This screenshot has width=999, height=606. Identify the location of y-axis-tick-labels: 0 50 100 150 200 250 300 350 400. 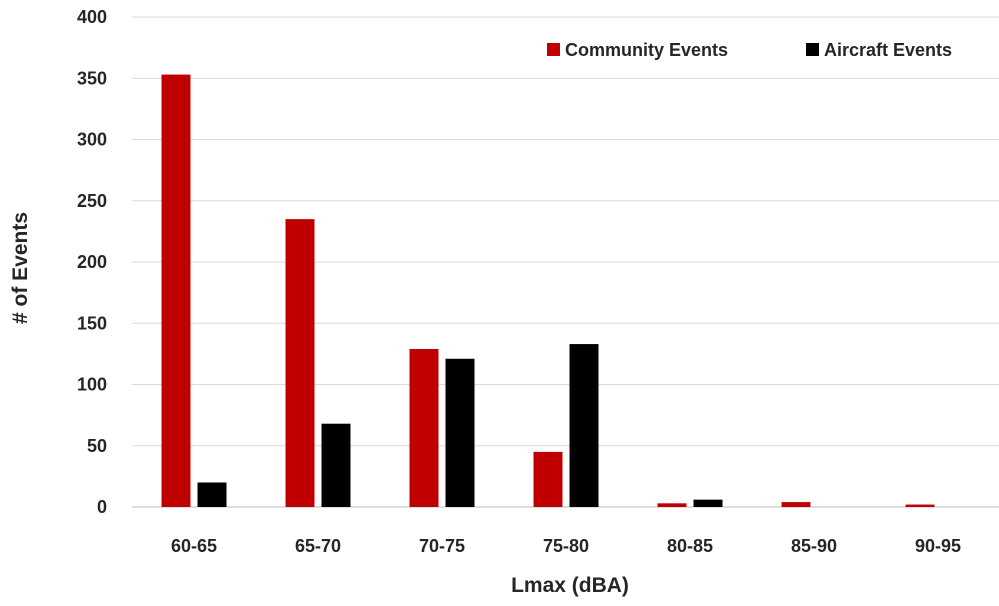
(92, 262).